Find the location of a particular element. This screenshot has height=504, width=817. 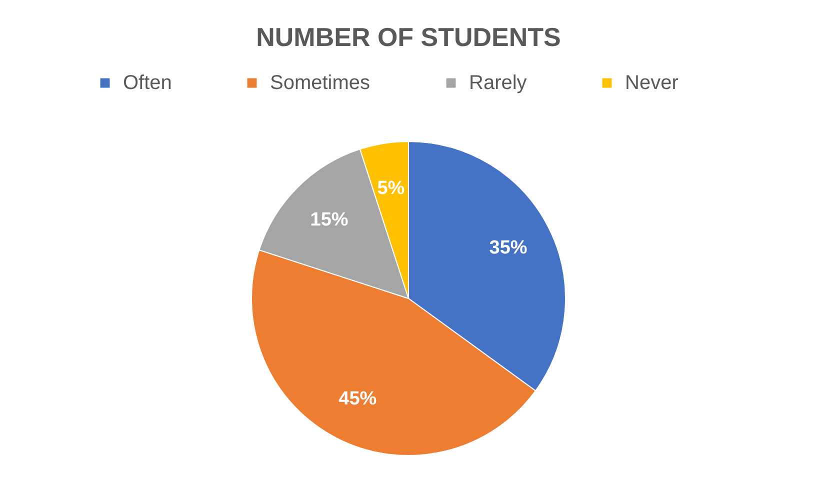

legend-label: Sometimes is located at coordinates (320, 83).